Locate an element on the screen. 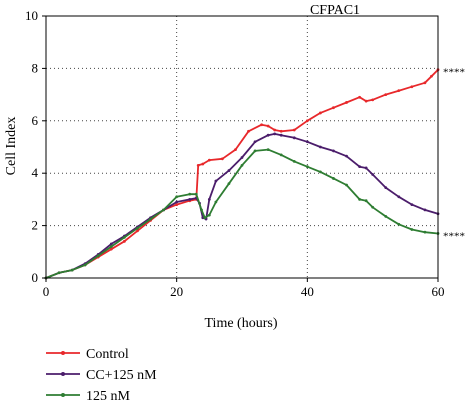  y-axis-label: Cell Index is located at coordinates (11, 146).